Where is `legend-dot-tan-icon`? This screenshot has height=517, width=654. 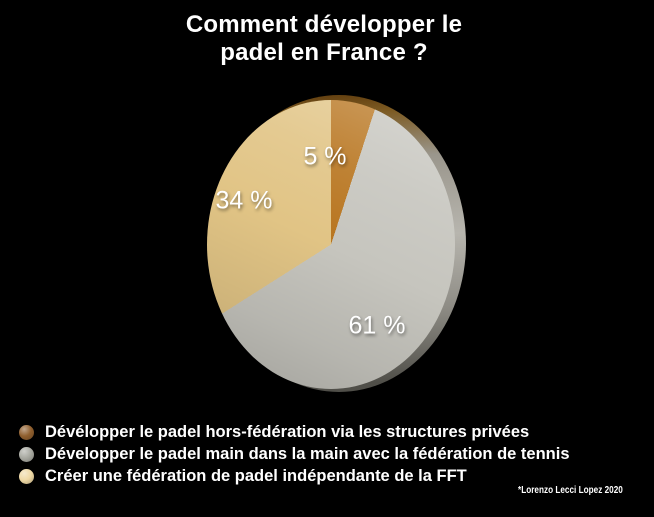 legend-dot-tan-icon is located at coordinates (26, 476).